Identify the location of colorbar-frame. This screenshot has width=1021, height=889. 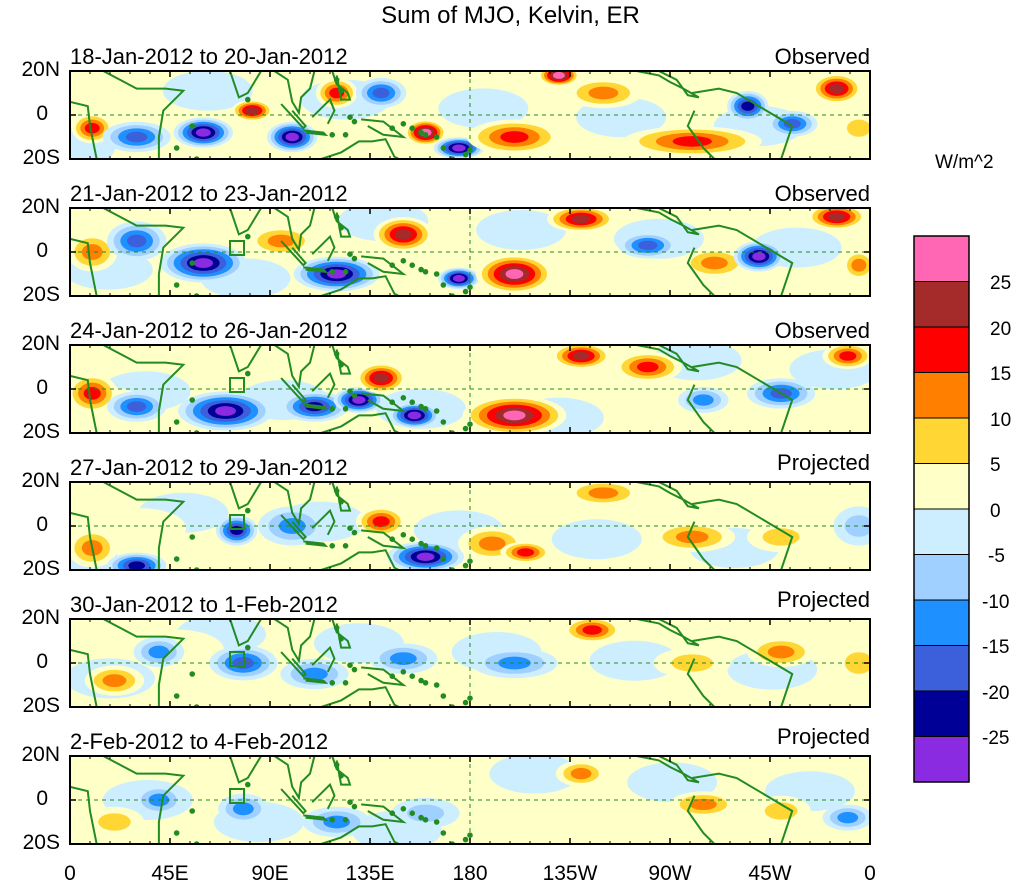
(941, 509).